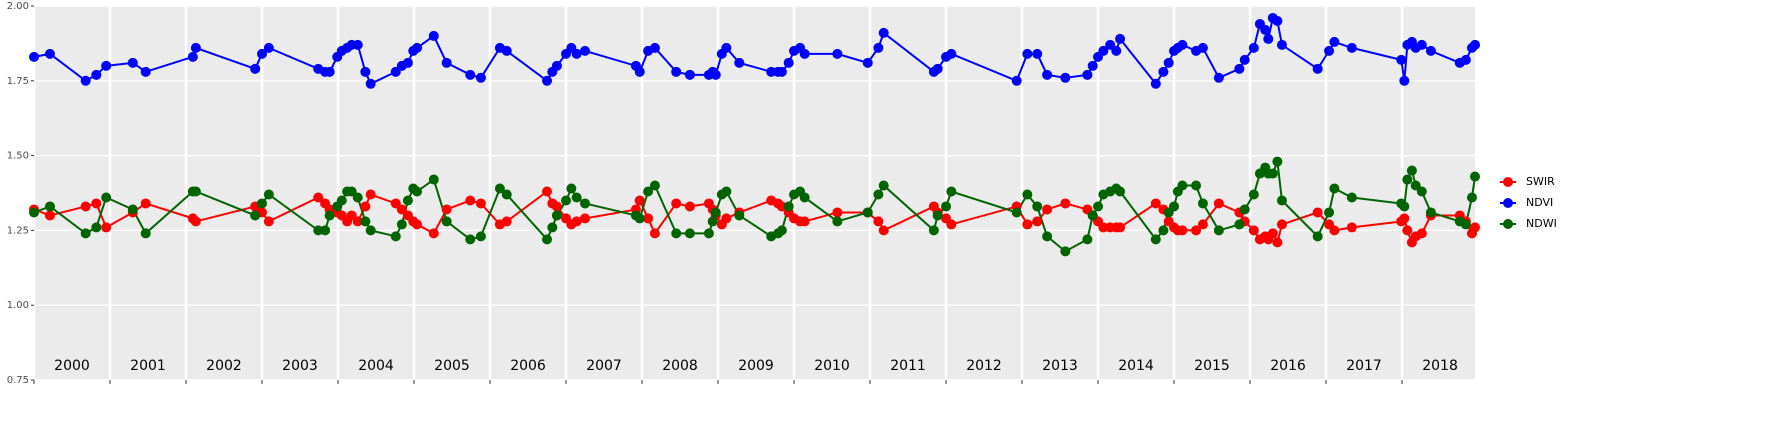 The height and width of the screenshot is (442, 1773). What do you see at coordinates (1541, 223) in the screenshot?
I see `legend-label: NDWI` at bounding box center [1541, 223].